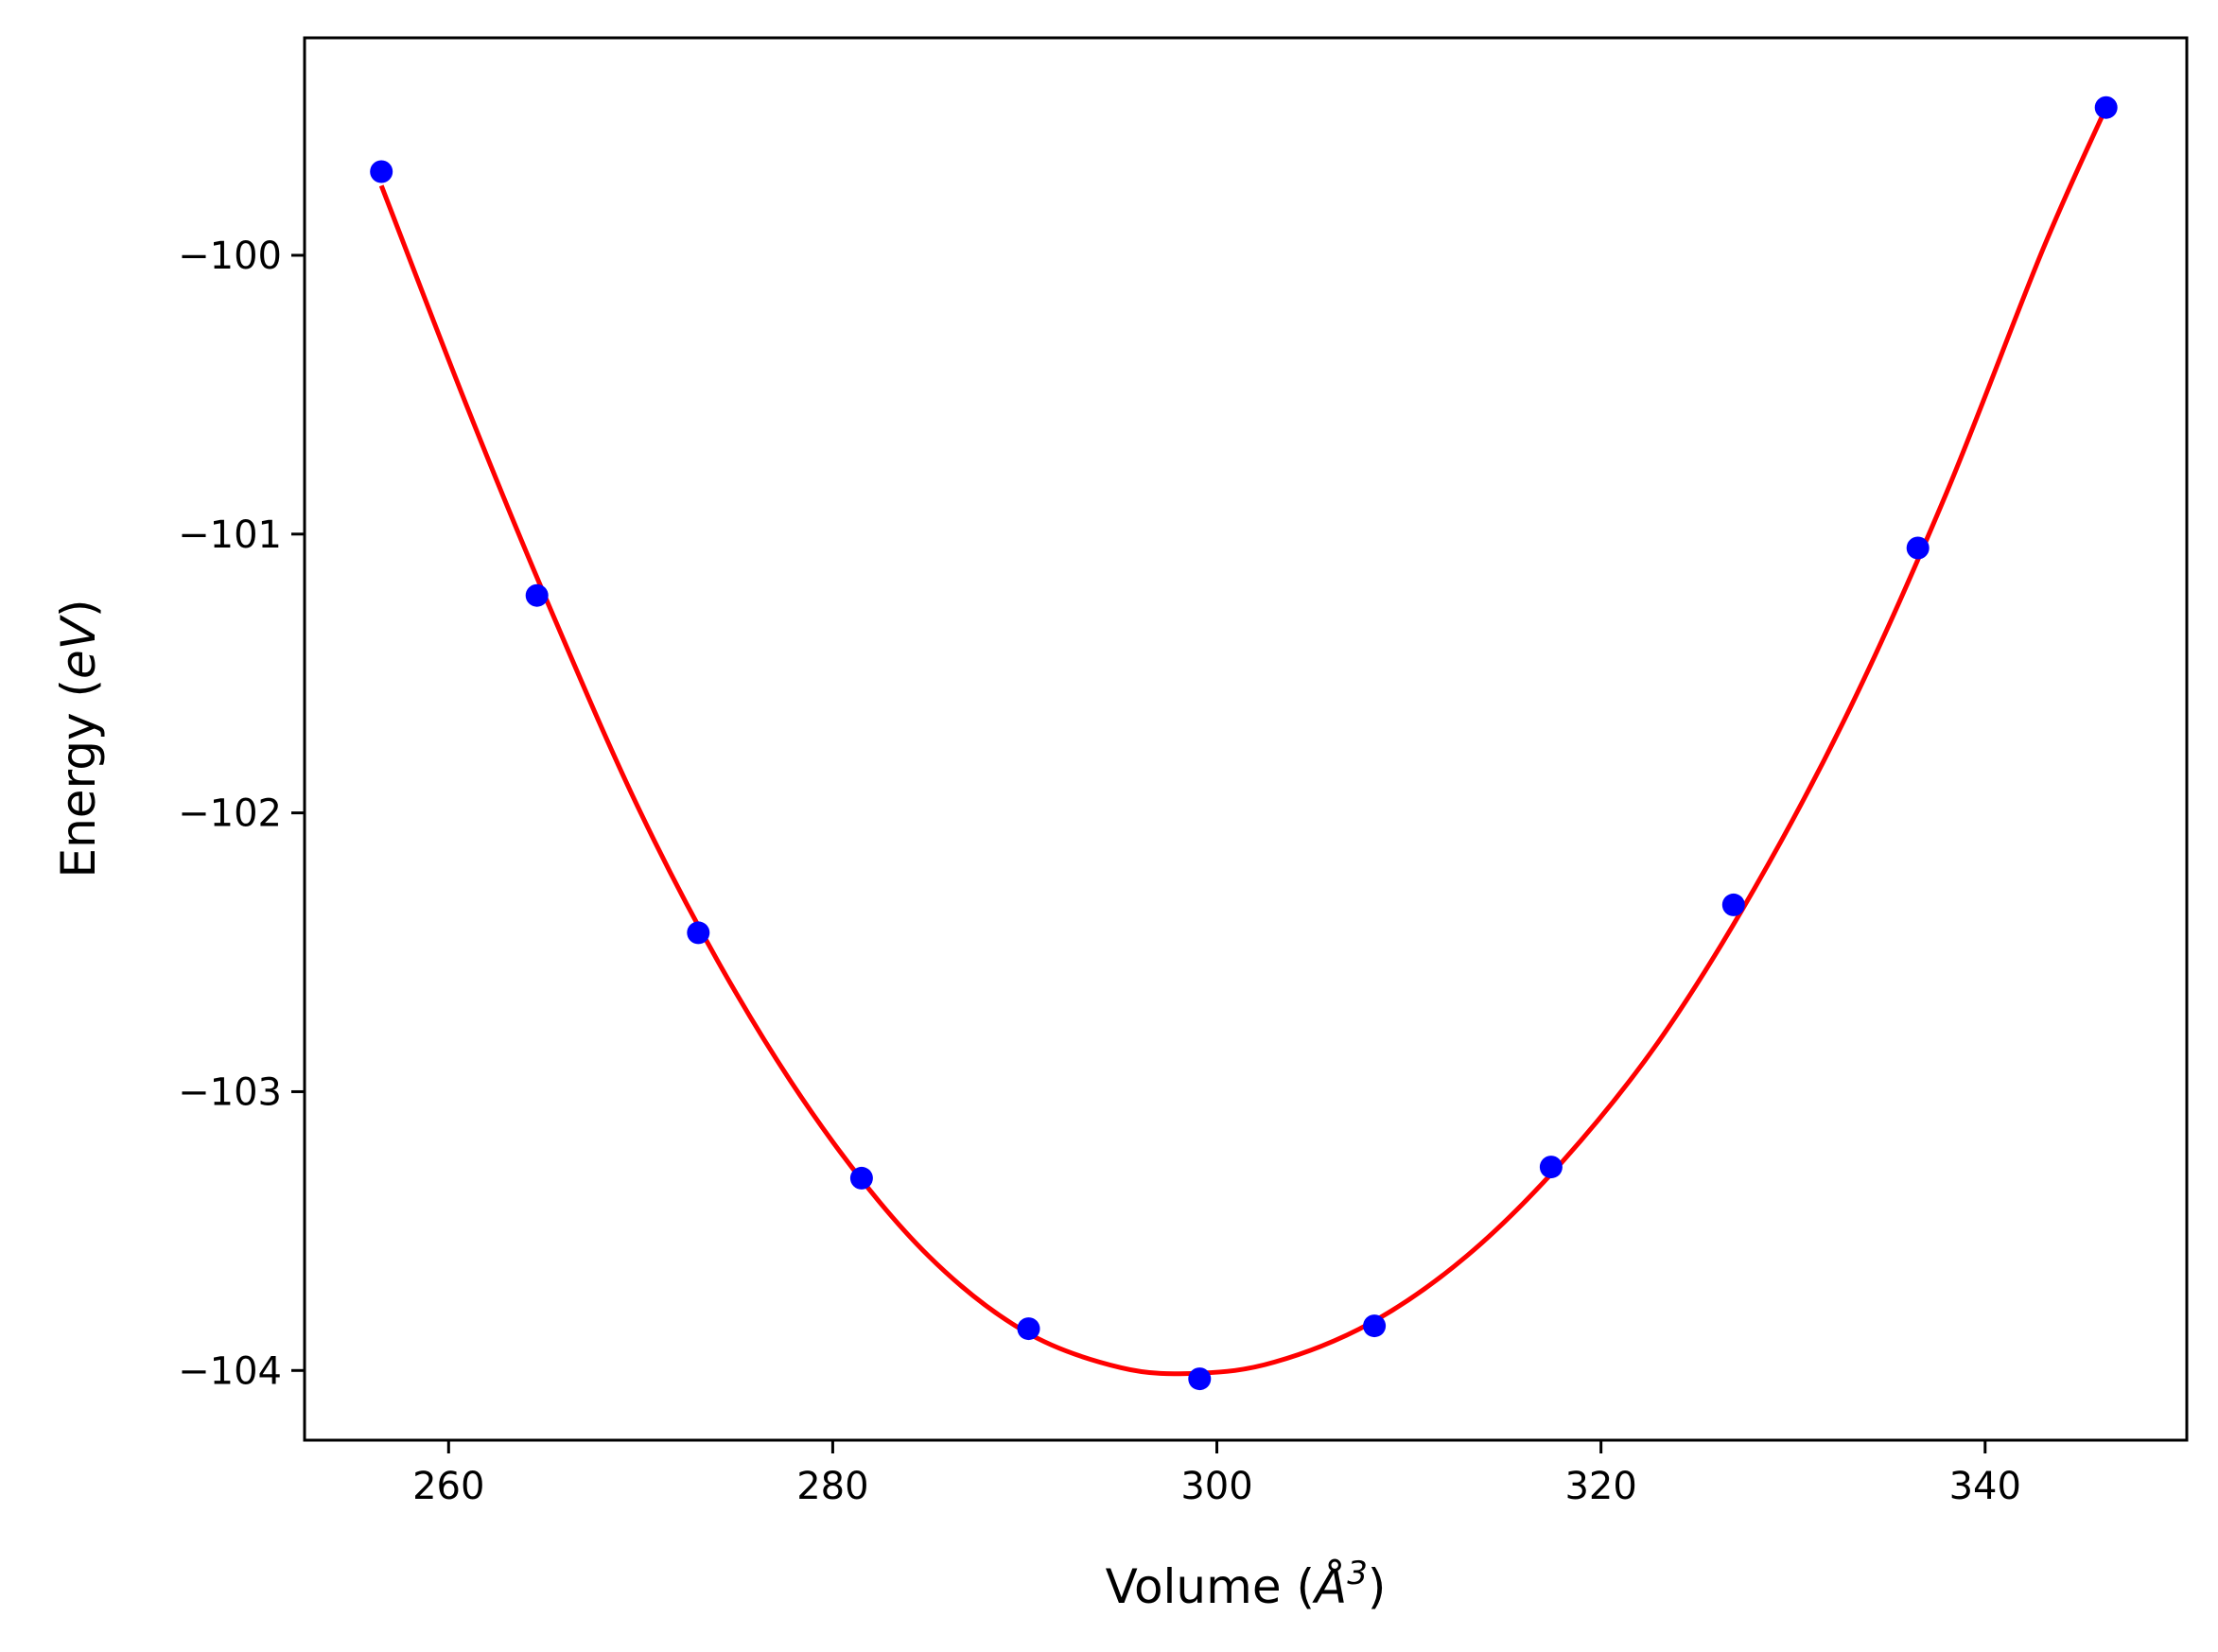  Describe the element at coordinates (1216, 1487) in the screenshot. I see `x-tick-label: 300` at that location.